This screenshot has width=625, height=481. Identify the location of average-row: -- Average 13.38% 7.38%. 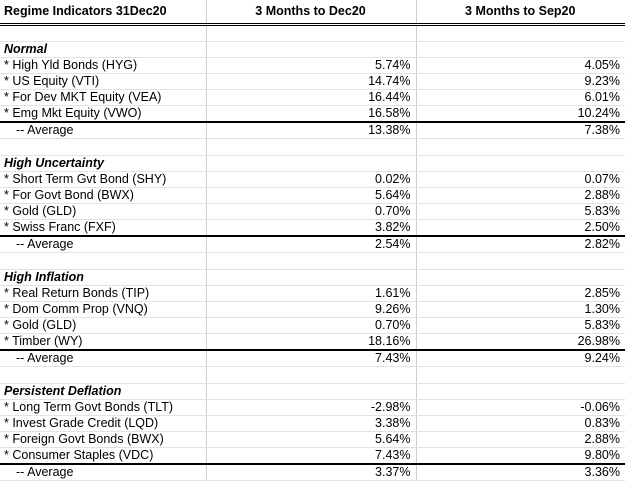
(312, 130).